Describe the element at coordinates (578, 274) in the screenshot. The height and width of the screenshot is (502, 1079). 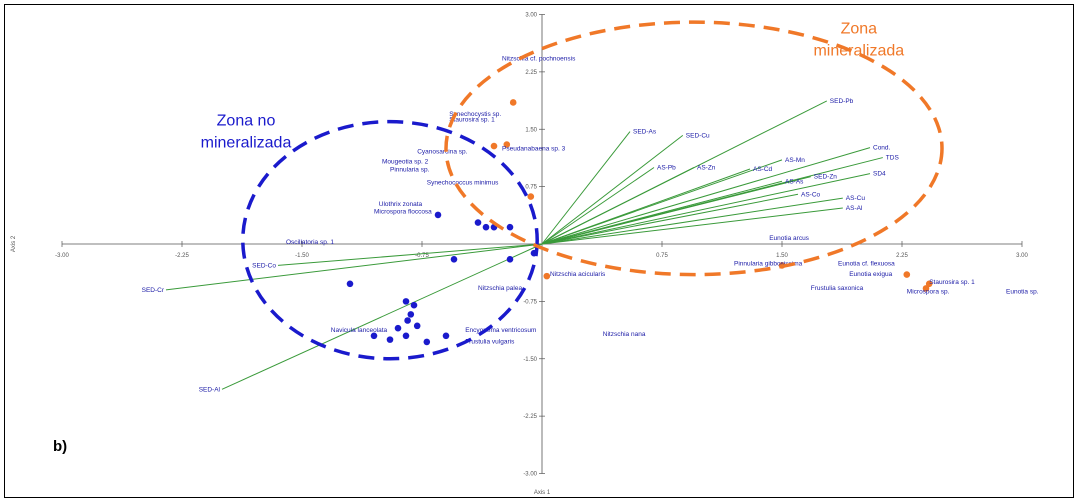
I see `species-label: Nitzschia acicularis` at that location.